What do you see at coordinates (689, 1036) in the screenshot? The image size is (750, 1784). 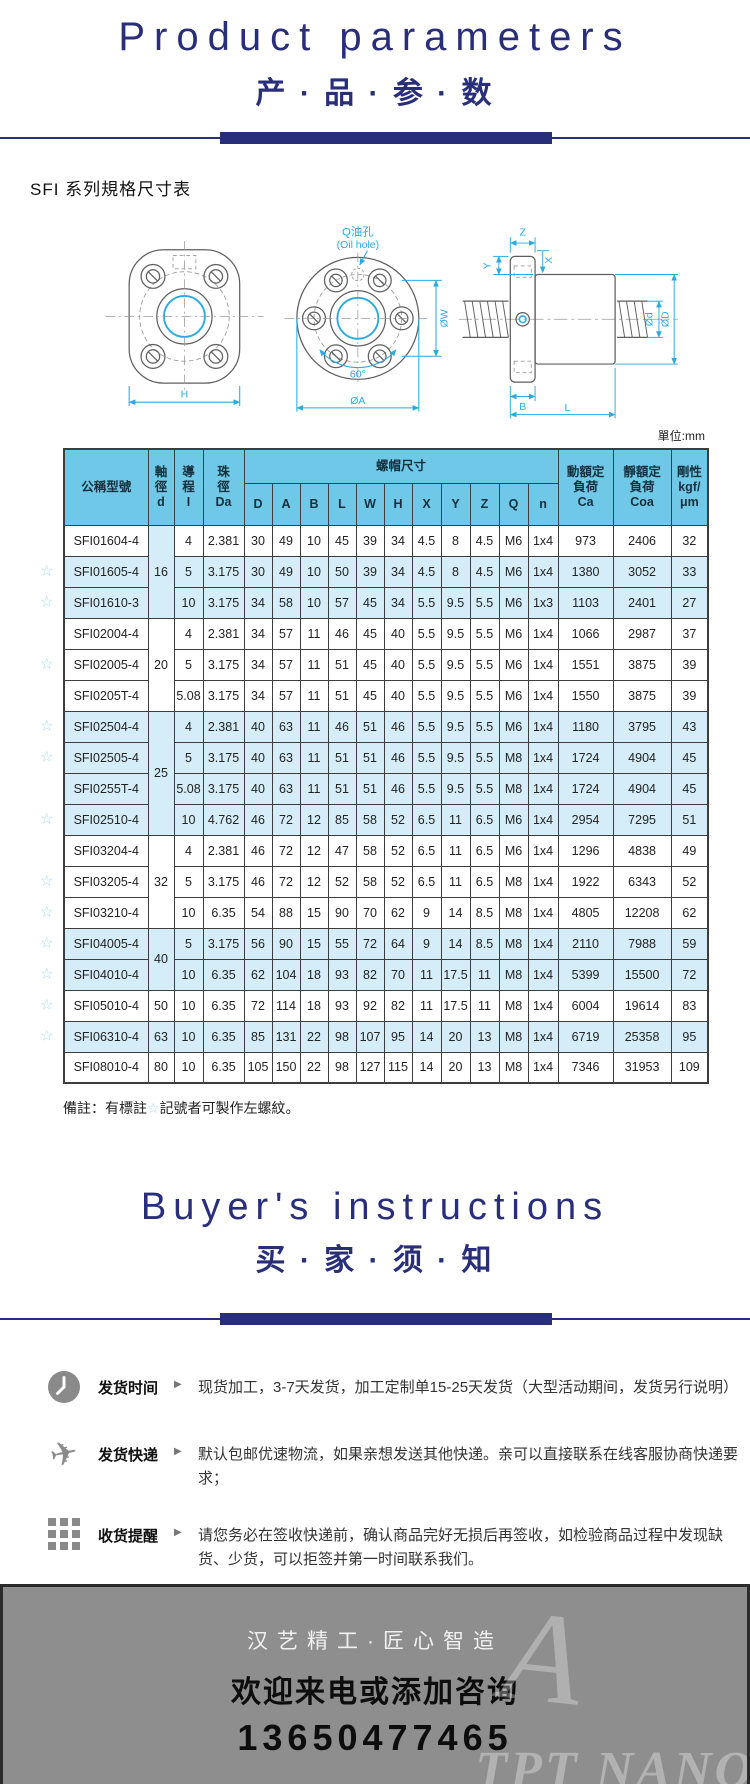 I see `rigidity-cell: 95` at bounding box center [689, 1036].